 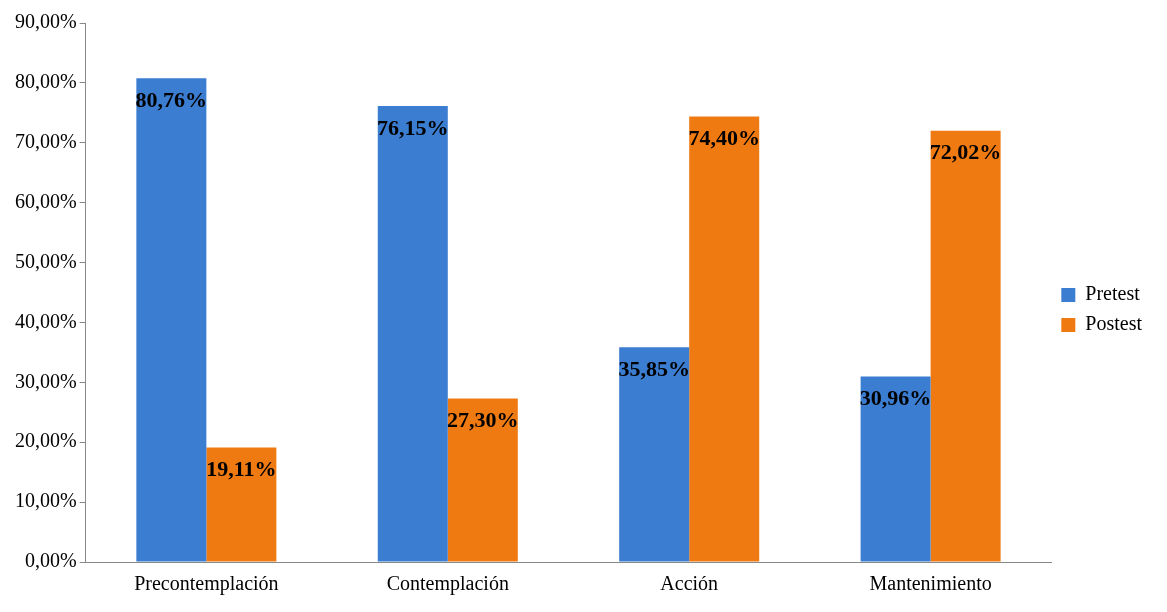 What do you see at coordinates (241, 469) in the screenshot?
I see `data-label: 19,11%` at bounding box center [241, 469].